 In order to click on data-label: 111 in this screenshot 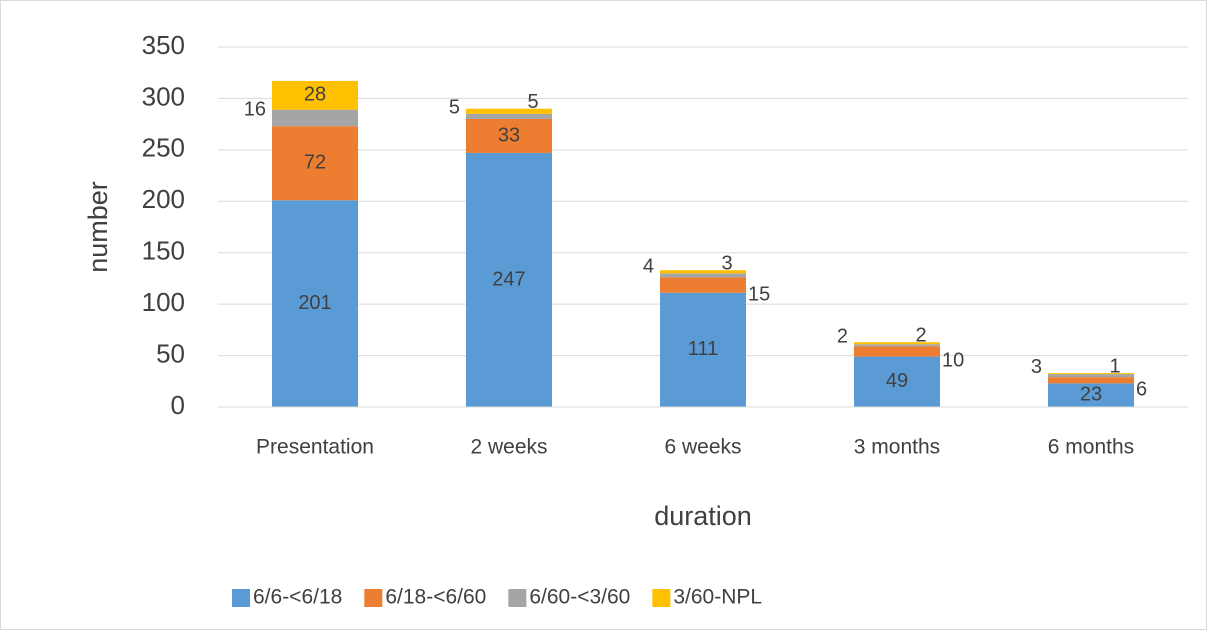, I will do `click(703, 349)`.